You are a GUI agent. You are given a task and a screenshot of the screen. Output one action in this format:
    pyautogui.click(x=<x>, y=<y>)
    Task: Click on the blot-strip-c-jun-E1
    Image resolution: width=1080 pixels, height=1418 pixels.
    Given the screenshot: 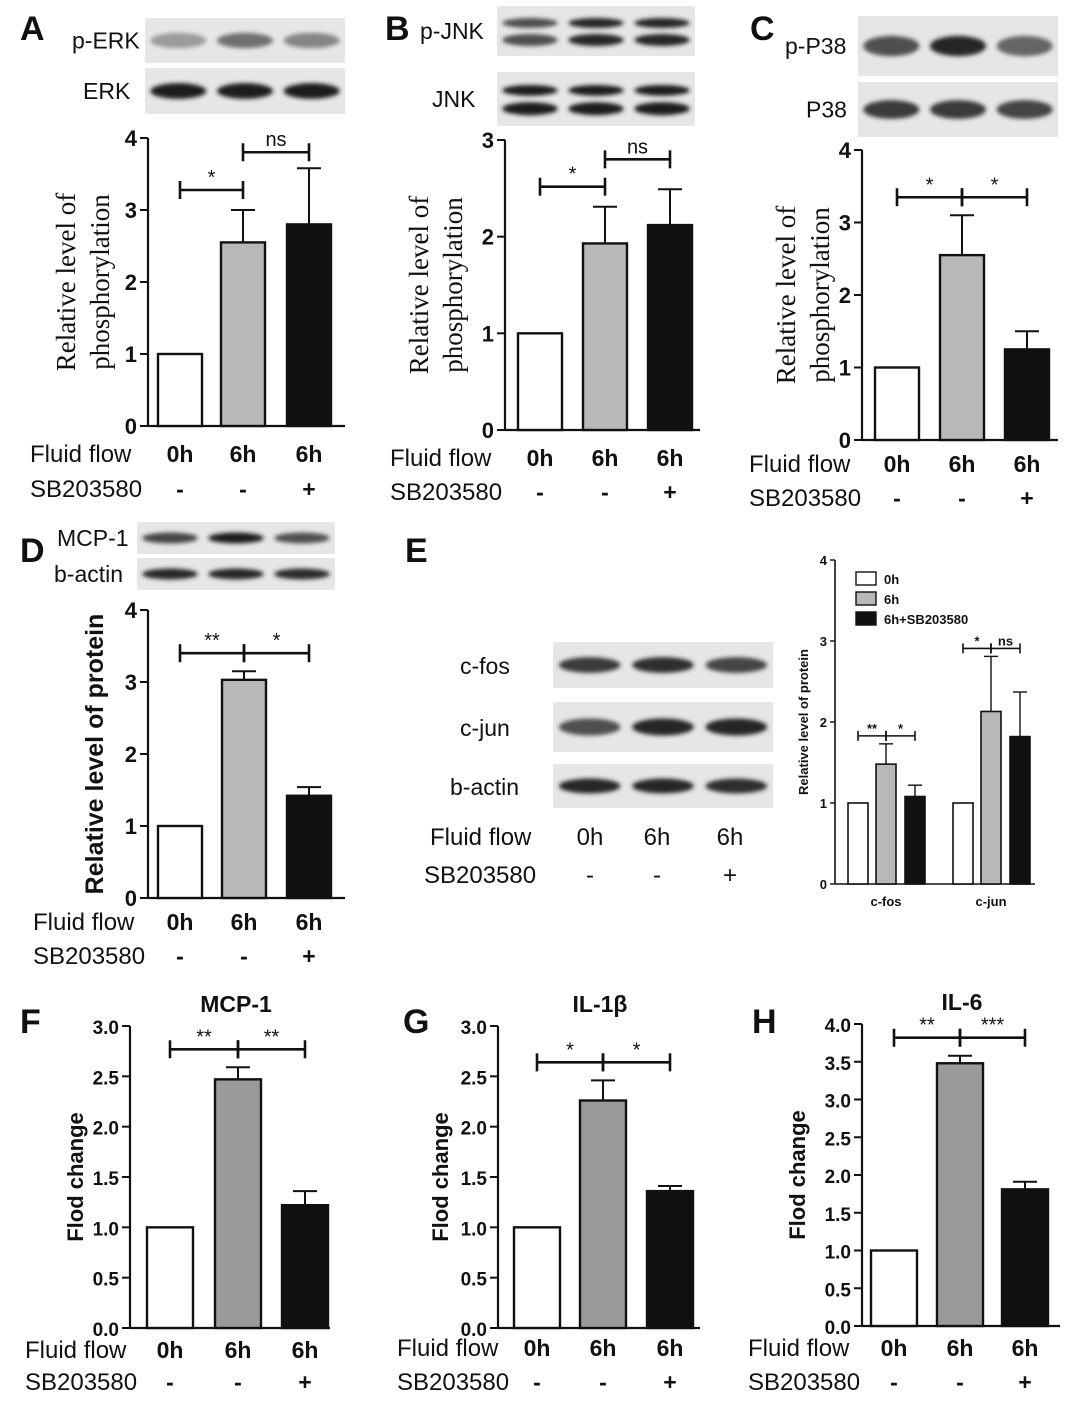 What is the action you would take?
    pyautogui.click(x=663, y=727)
    